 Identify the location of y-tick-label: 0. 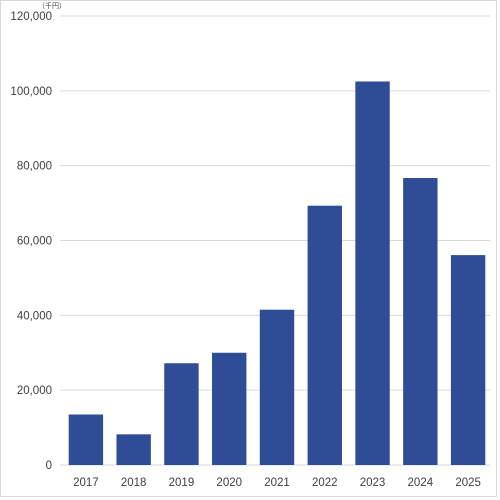
(49, 466).